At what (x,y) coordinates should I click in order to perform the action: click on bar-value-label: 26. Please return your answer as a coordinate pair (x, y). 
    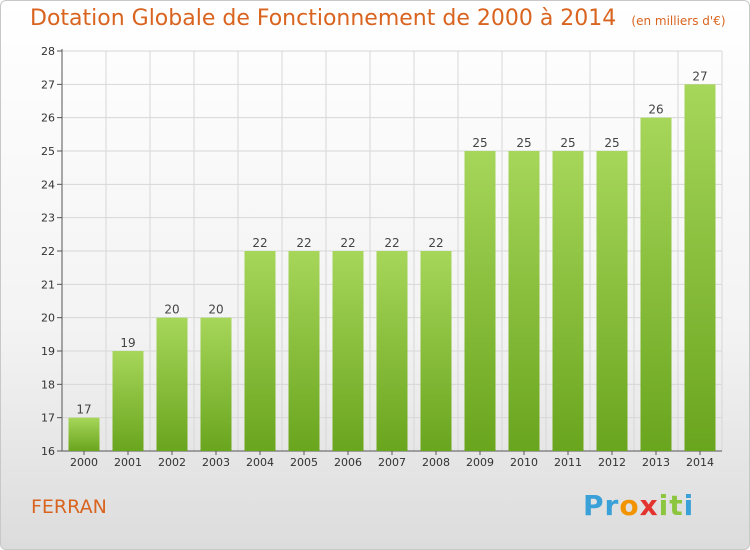
    Looking at the image, I should click on (655, 110).